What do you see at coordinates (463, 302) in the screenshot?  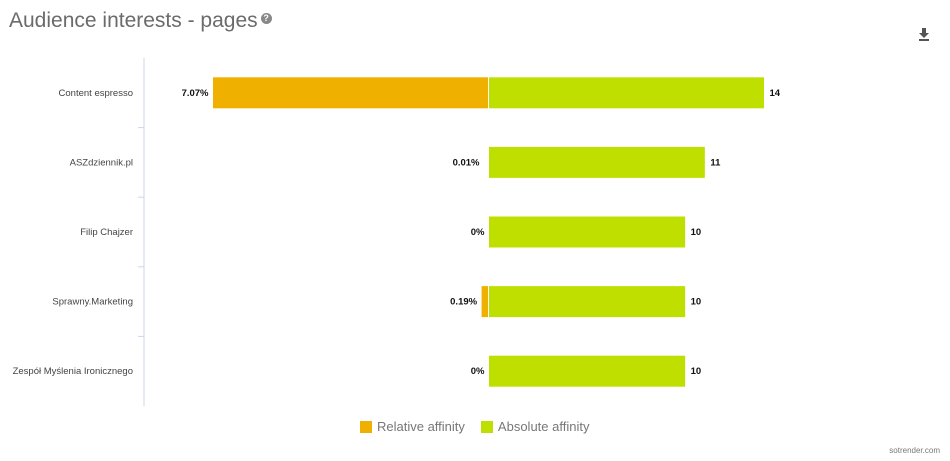 I see `data-label-relative: 0.19%` at bounding box center [463, 302].